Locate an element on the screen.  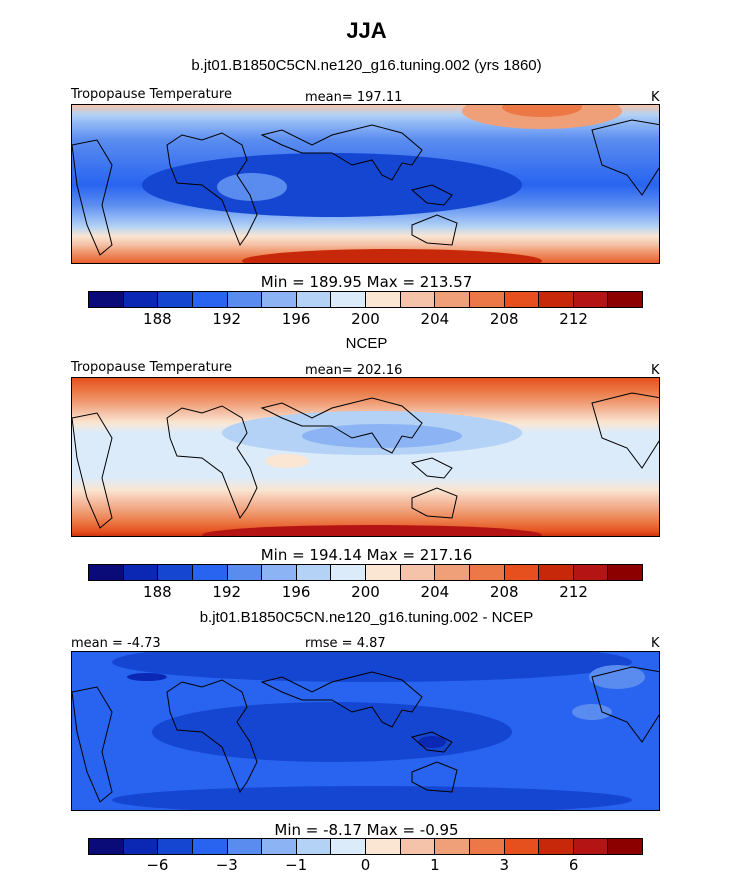
panel1-warm-south is located at coordinates (392, 256).